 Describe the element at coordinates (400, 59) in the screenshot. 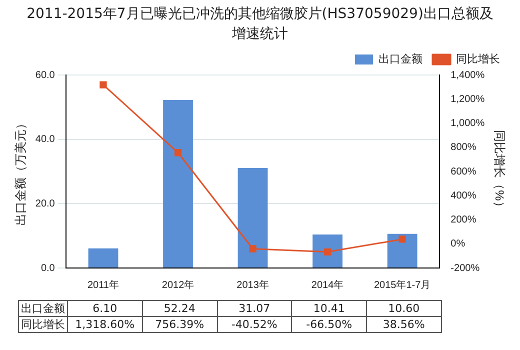

I see `legend-label: 出口金额` at that location.